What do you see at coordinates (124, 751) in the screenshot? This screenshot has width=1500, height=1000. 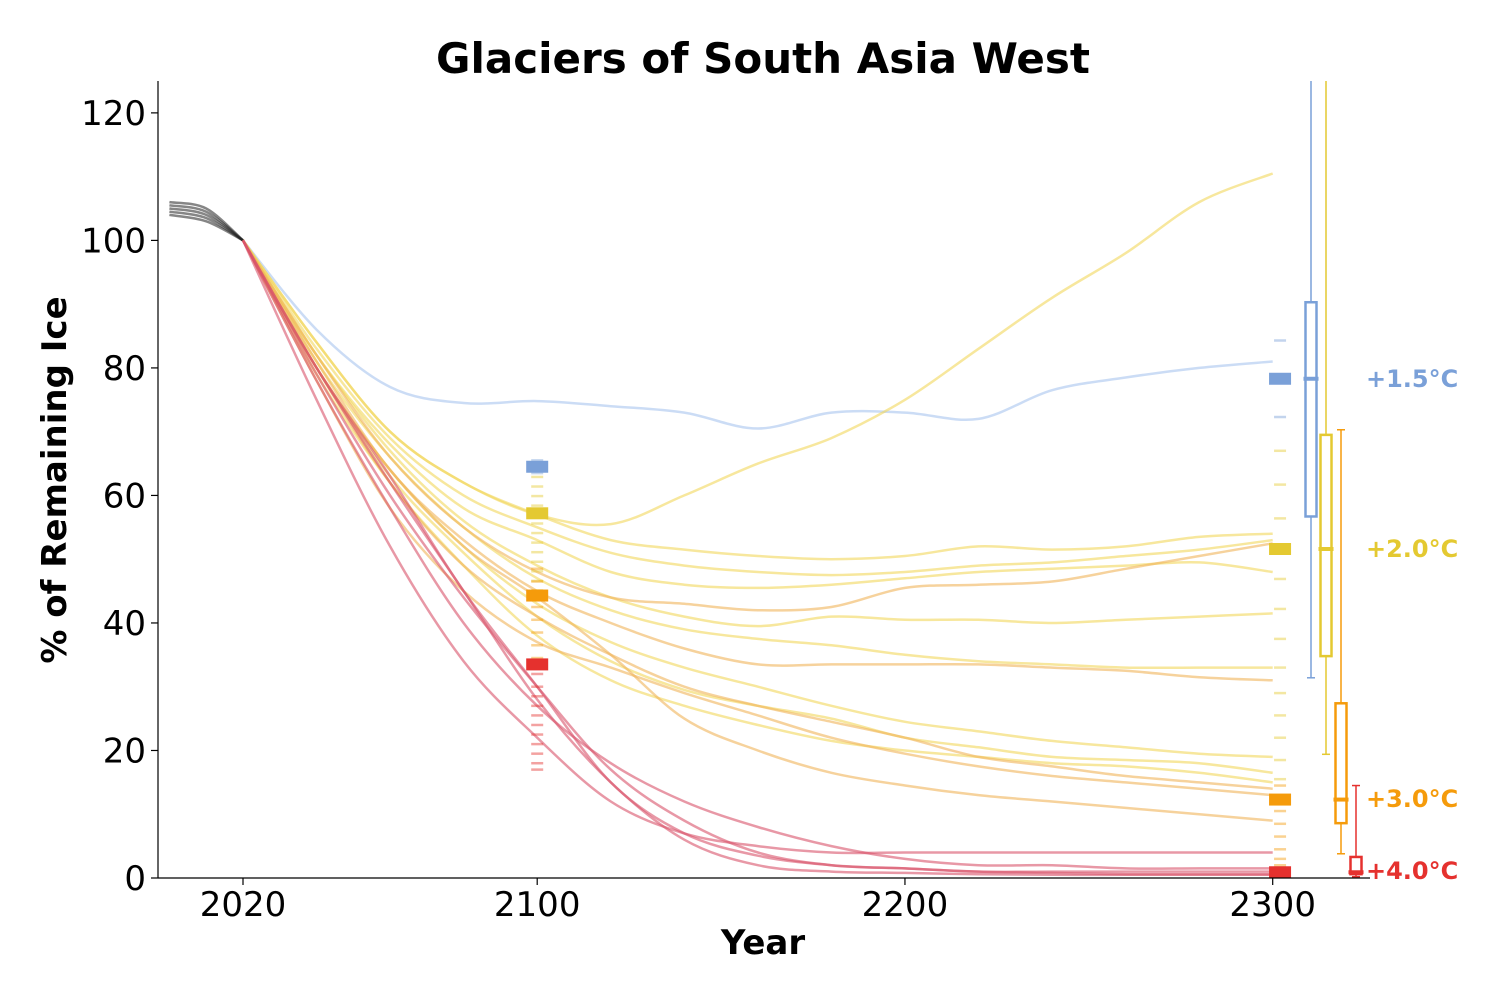 I see `y-tick-label: 20` at bounding box center [124, 751].